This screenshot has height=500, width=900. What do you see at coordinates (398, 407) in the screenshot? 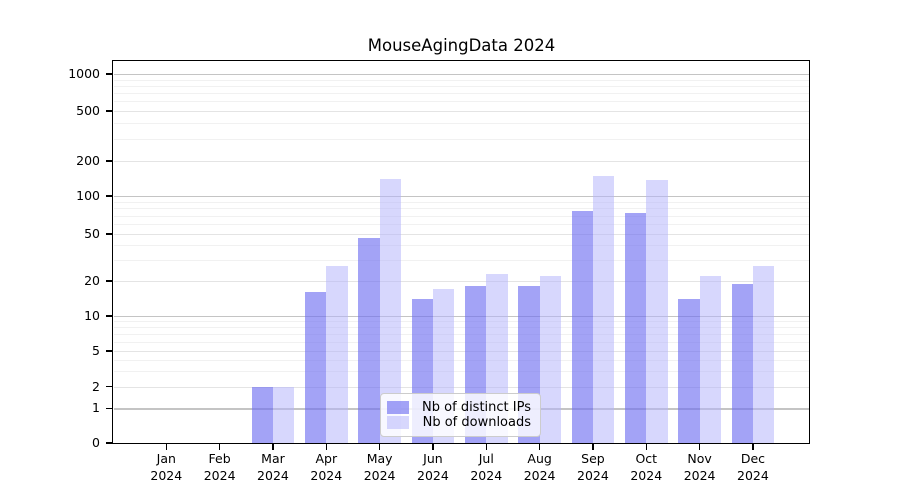
I see `legend-swatch-distinct-ips` at bounding box center [398, 407].